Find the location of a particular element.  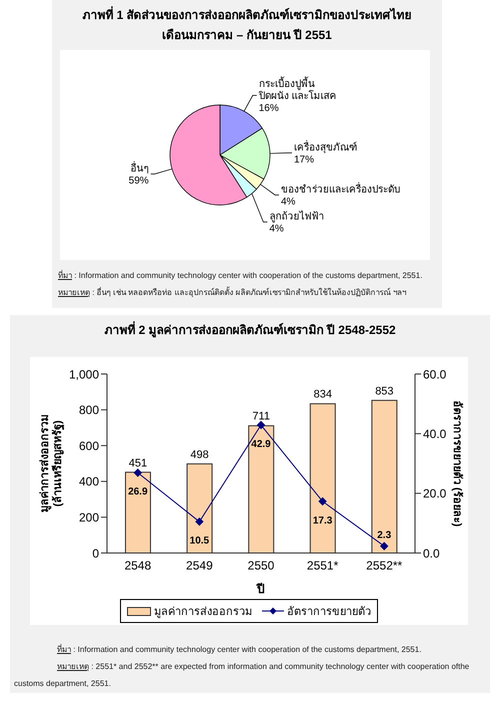

chart-title: ภาพที่ 2 มูลค่าการส่งออกผลิตภัณฑ์เซรามิก ปี 2548-2552 is located at coordinates (250, 330).